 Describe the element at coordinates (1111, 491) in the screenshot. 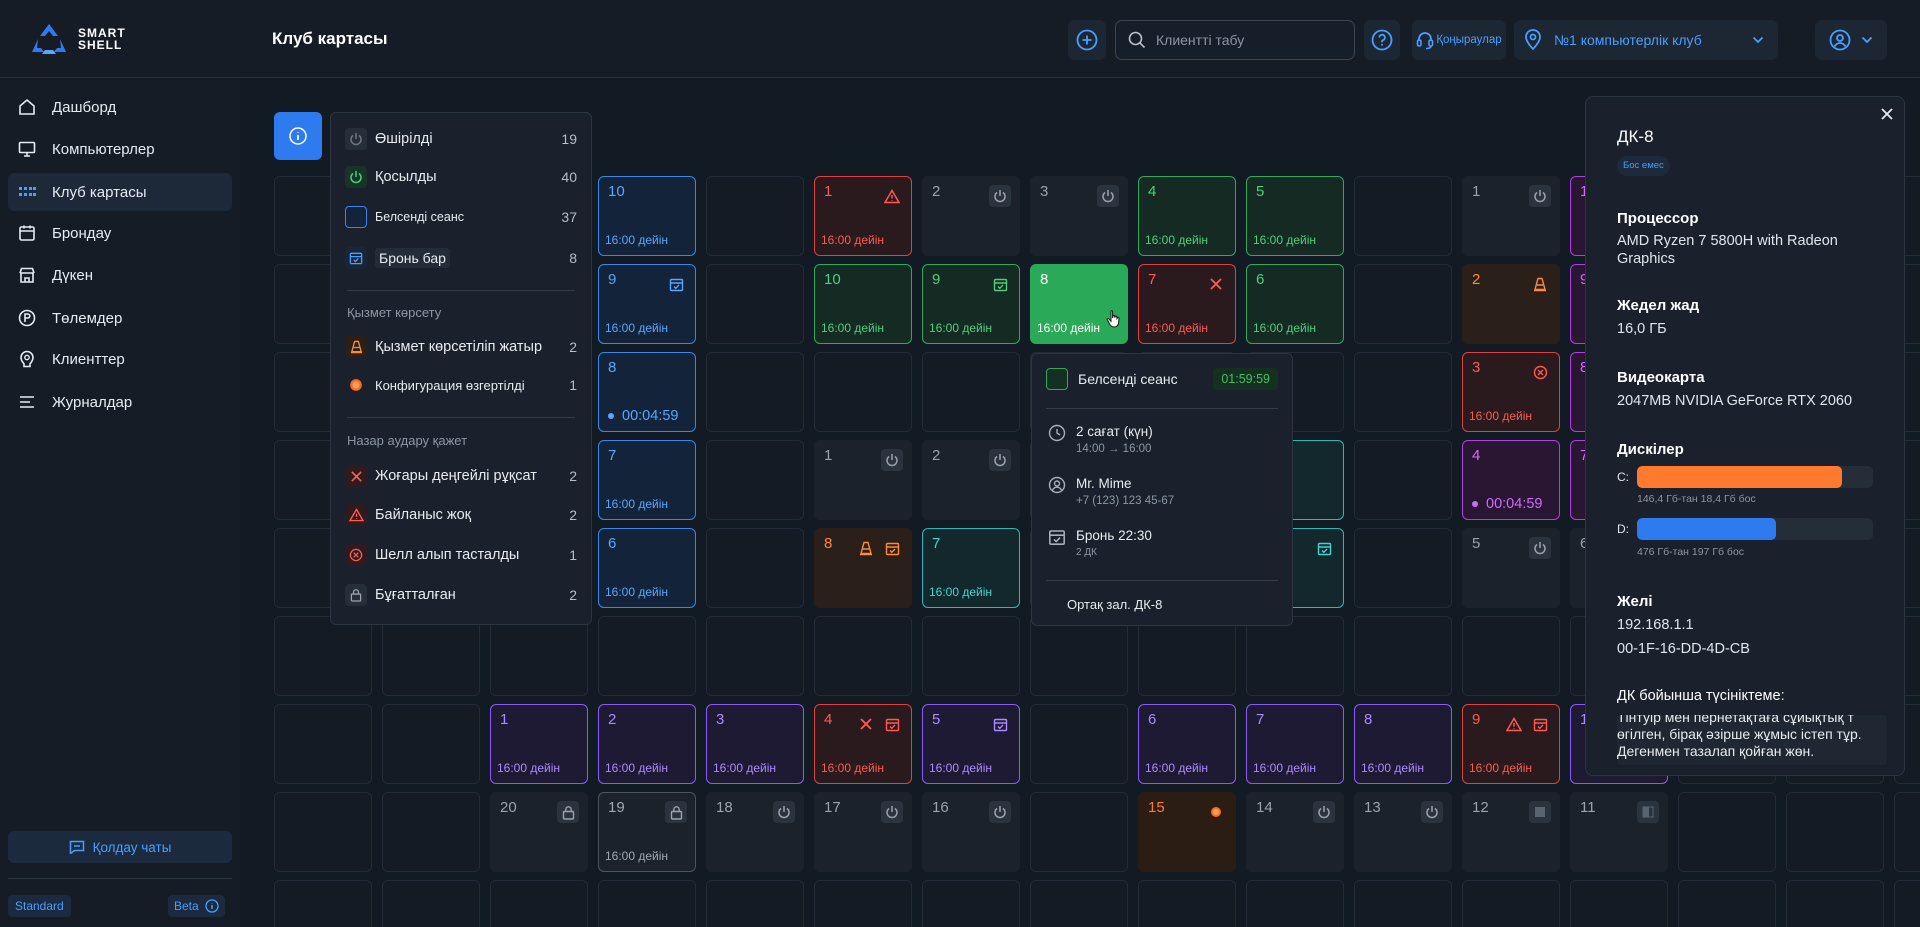

I see `popup-client-row: Mr. Mime +7 (123) 123 45-67` at that location.